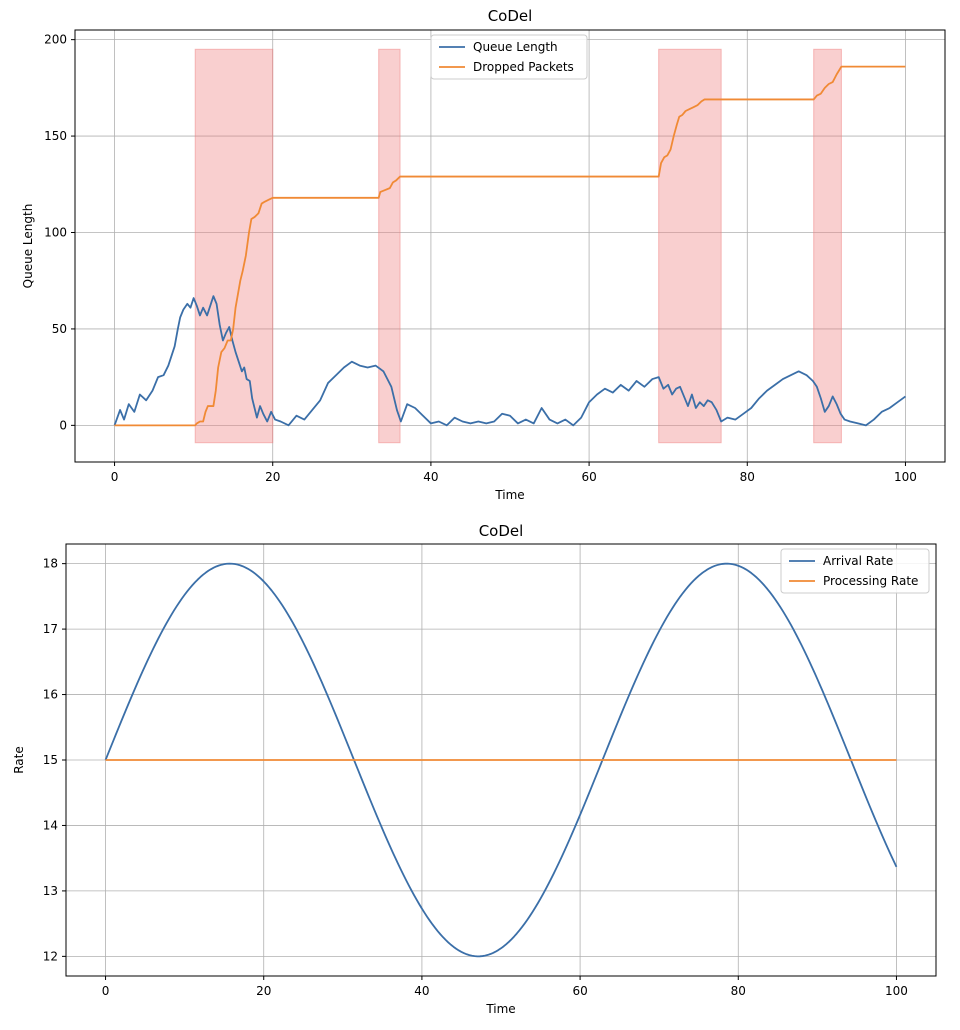  I want to click on y-axis-label: Queue Length, so click(28, 246).